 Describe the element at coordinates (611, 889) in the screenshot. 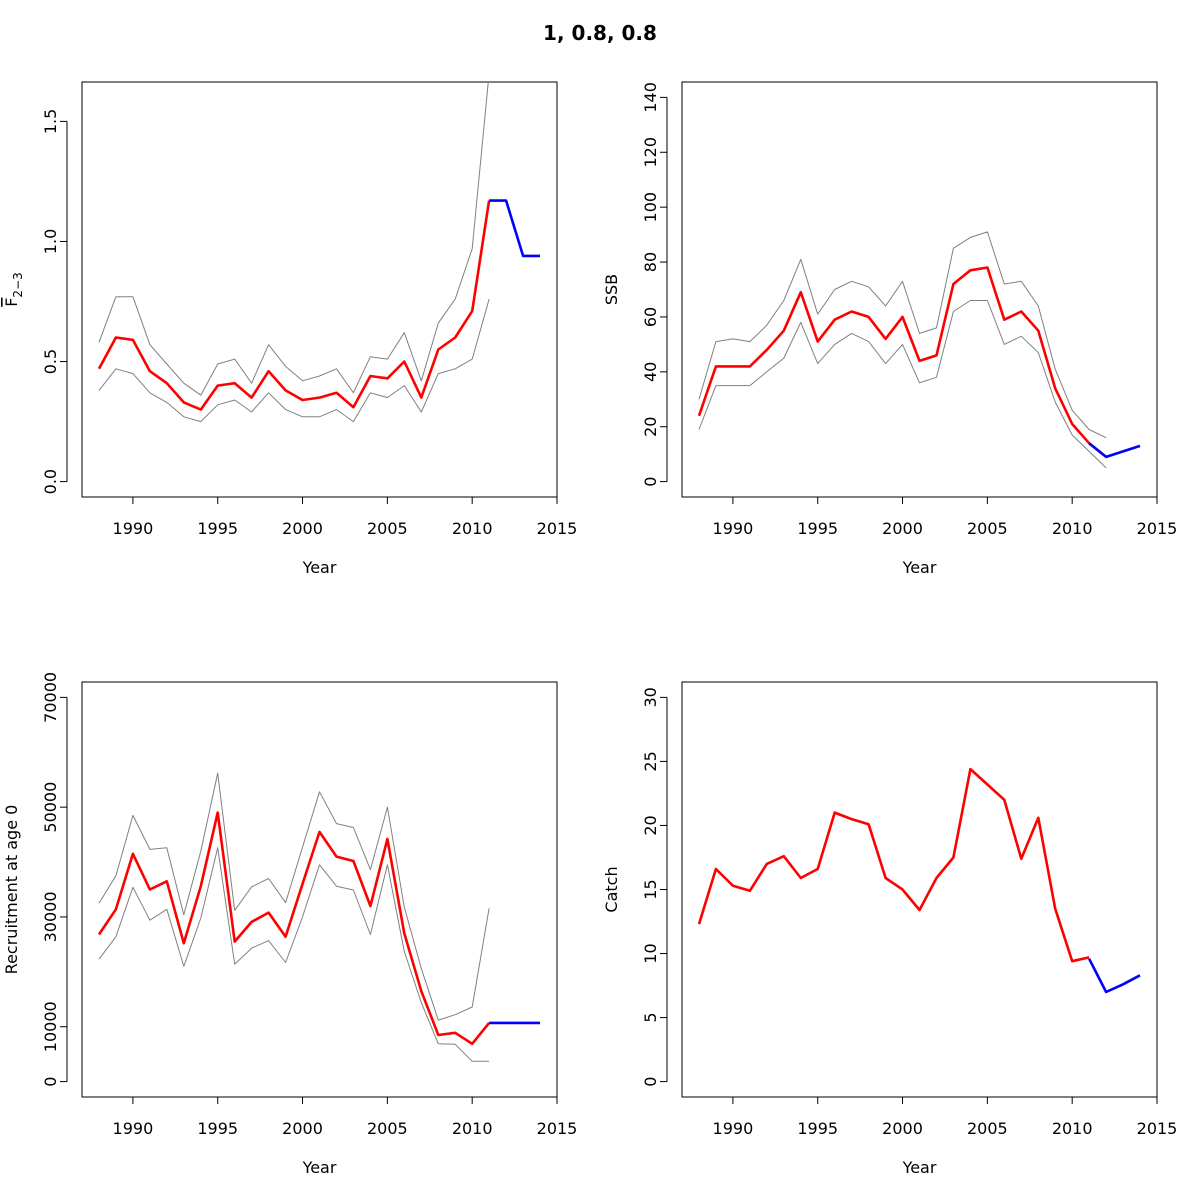

I see `y-axis-label: Catch` at that location.